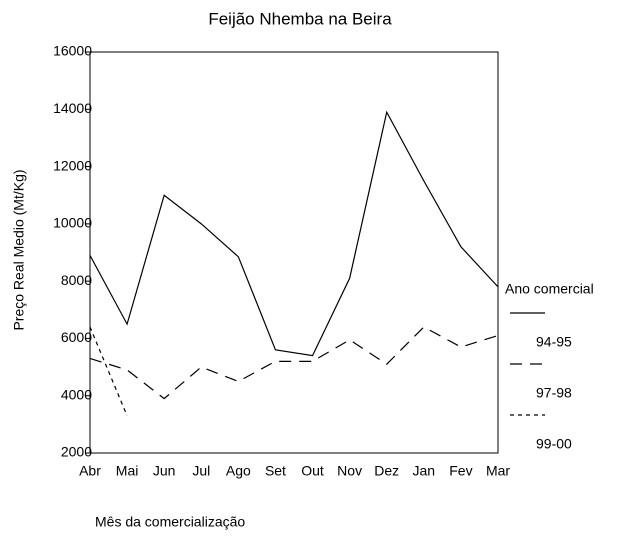  I want to click on x-tick-label: Fev, so click(460, 471).